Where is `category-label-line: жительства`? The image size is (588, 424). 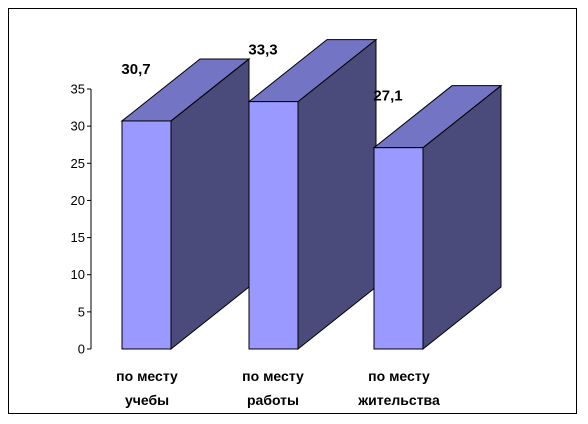
category-label-line: жительства is located at coordinates (398, 400).